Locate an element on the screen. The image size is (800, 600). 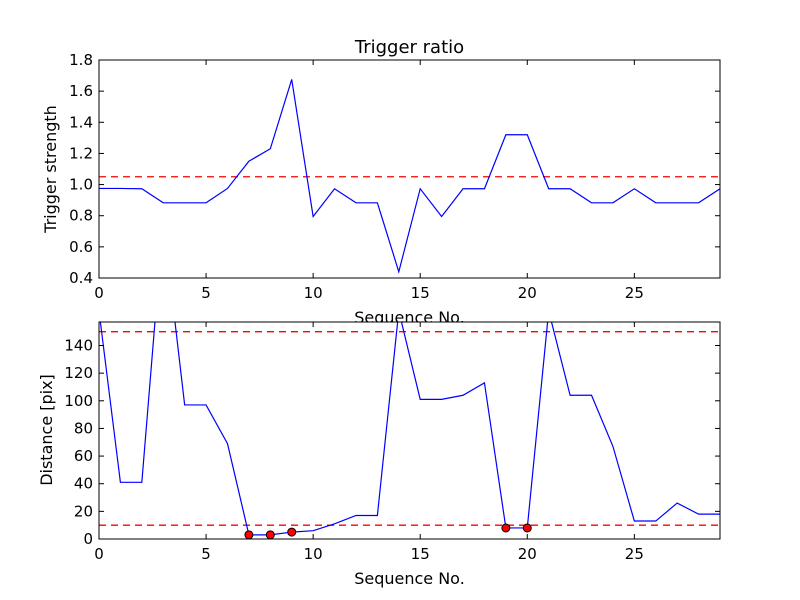
y-tick-label: 0.6 is located at coordinates (81, 247).